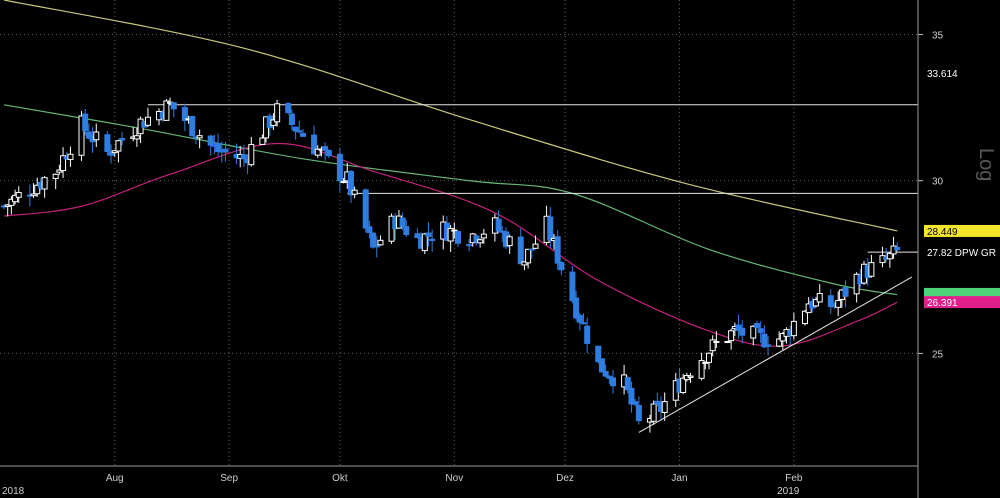 Image resolution: width=1000 pixels, height=498 pixels. What do you see at coordinates (794, 478) in the screenshot?
I see `x-tick-label: Feb` at bounding box center [794, 478].